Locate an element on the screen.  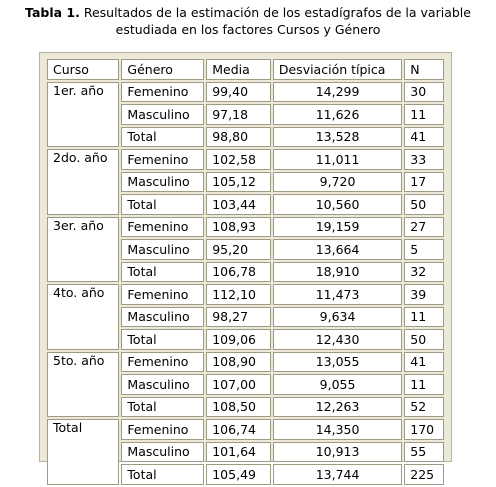
cell-desviacion: 9,720 is located at coordinates (337, 181).